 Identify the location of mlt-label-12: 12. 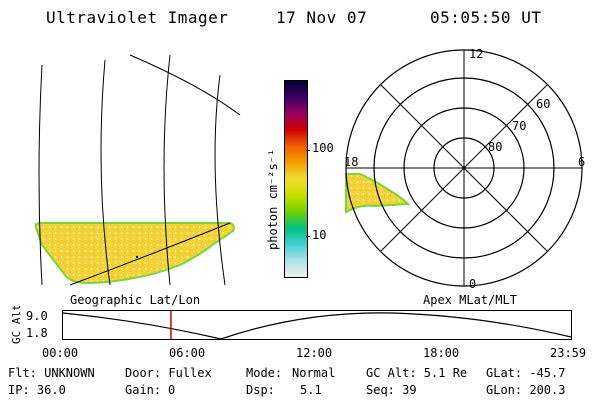
(476, 54).